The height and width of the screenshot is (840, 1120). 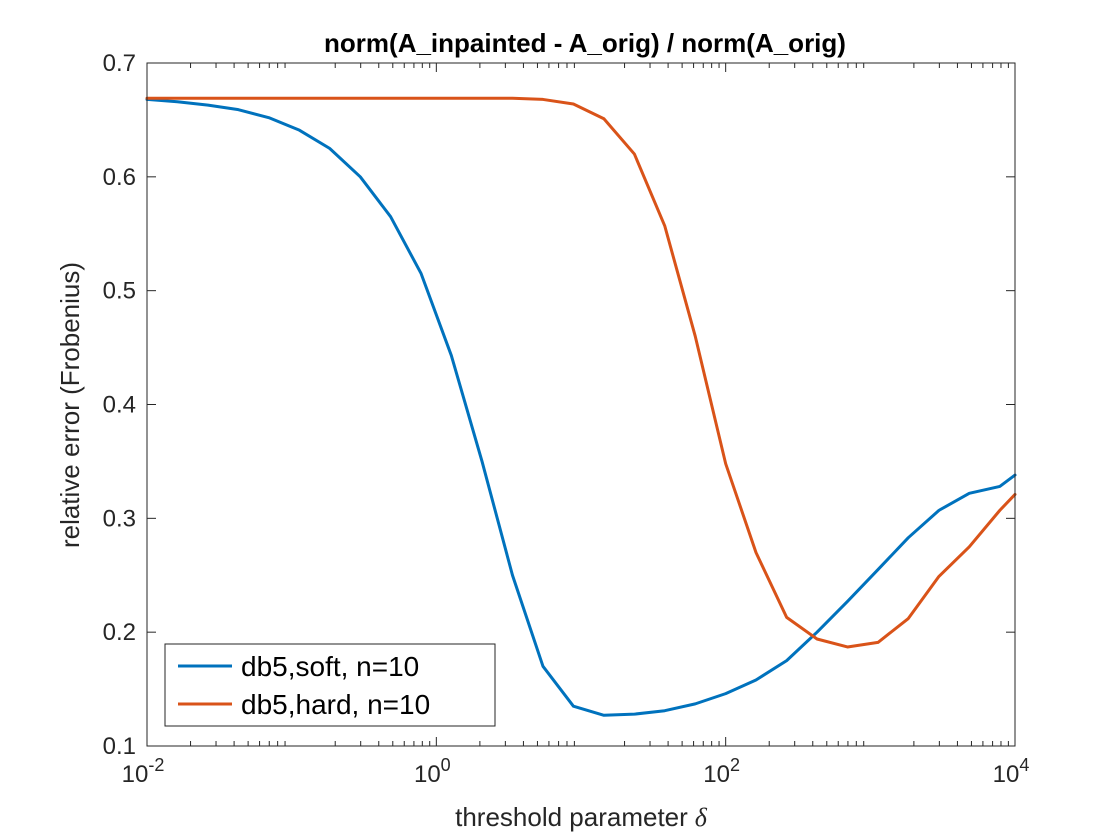 I want to click on x-tick-label: 10², so click(x=721, y=771).